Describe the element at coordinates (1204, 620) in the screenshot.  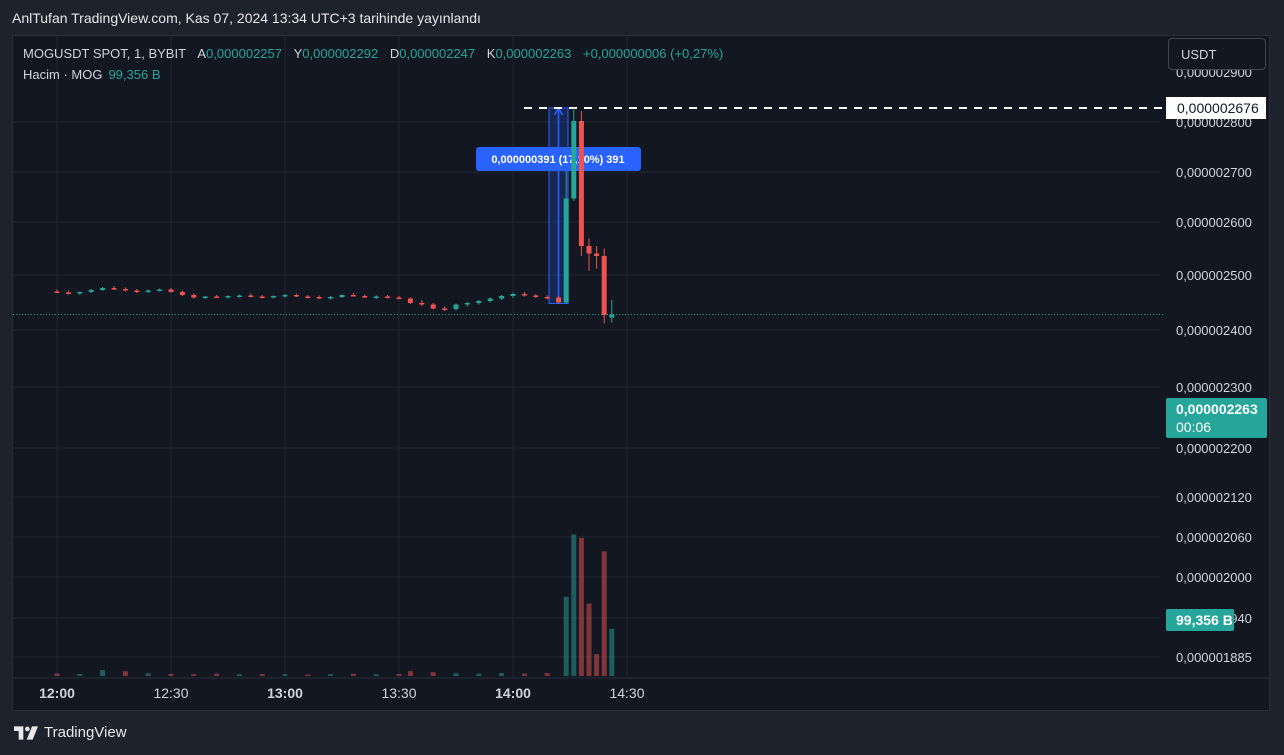
I see `volume-last-label: 99,356 B` at that location.